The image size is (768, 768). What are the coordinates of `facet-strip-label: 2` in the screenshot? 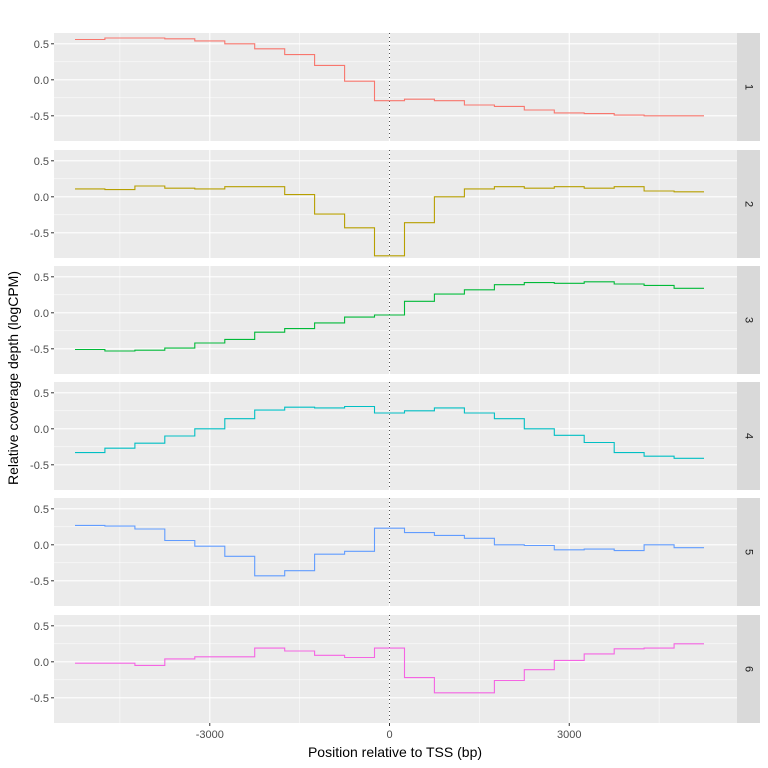 It's located at (749, 204).